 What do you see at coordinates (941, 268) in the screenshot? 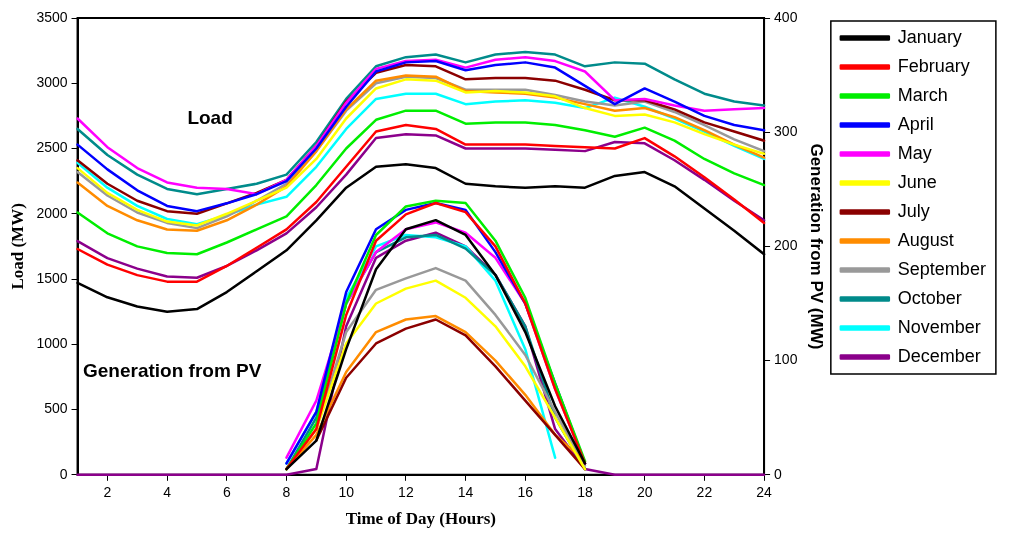
I see `legend-label: September` at bounding box center [941, 268].